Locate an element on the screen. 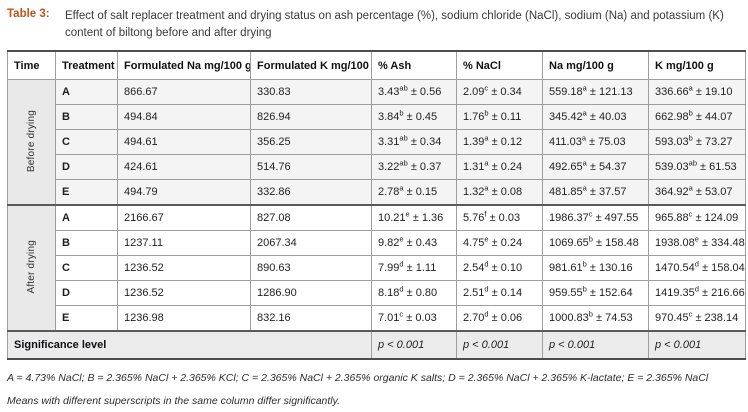 This screenshot has width=748, height=412. k-value-cell: 662.98b ± 44.07 is located at coordinates (697, 117).